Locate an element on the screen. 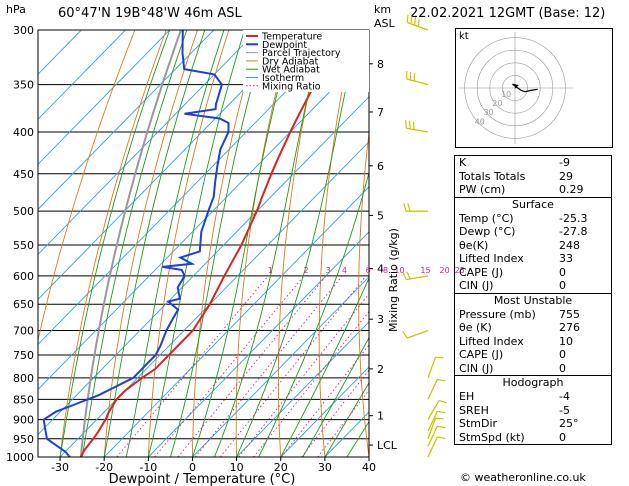 The height and width of the screenshot is (486, 629). index-row: Totals Totals 29 is located at coordinates (533, 177).